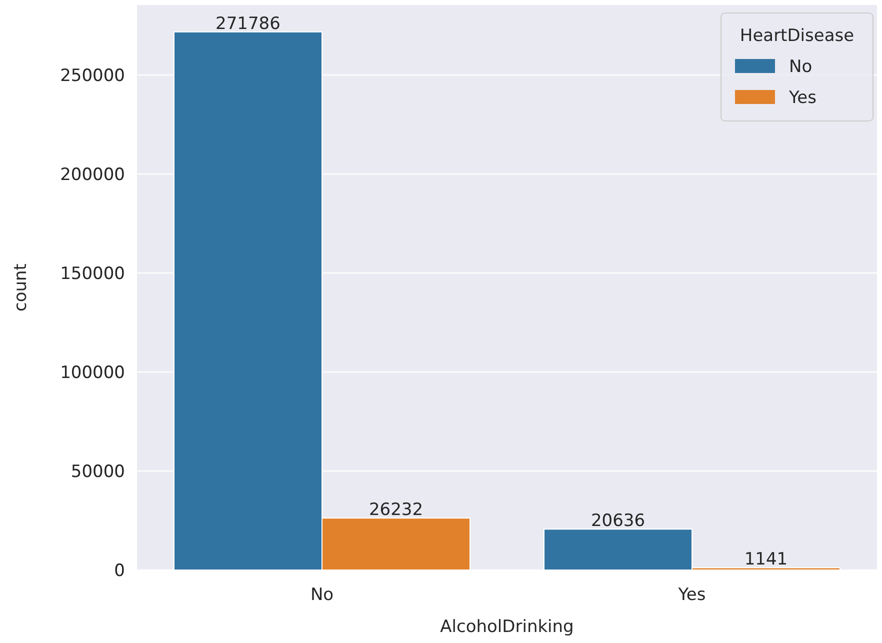 This screenshot has width=882, height=643. I want to click on y-tick-label: 150000, so click(92, 274).